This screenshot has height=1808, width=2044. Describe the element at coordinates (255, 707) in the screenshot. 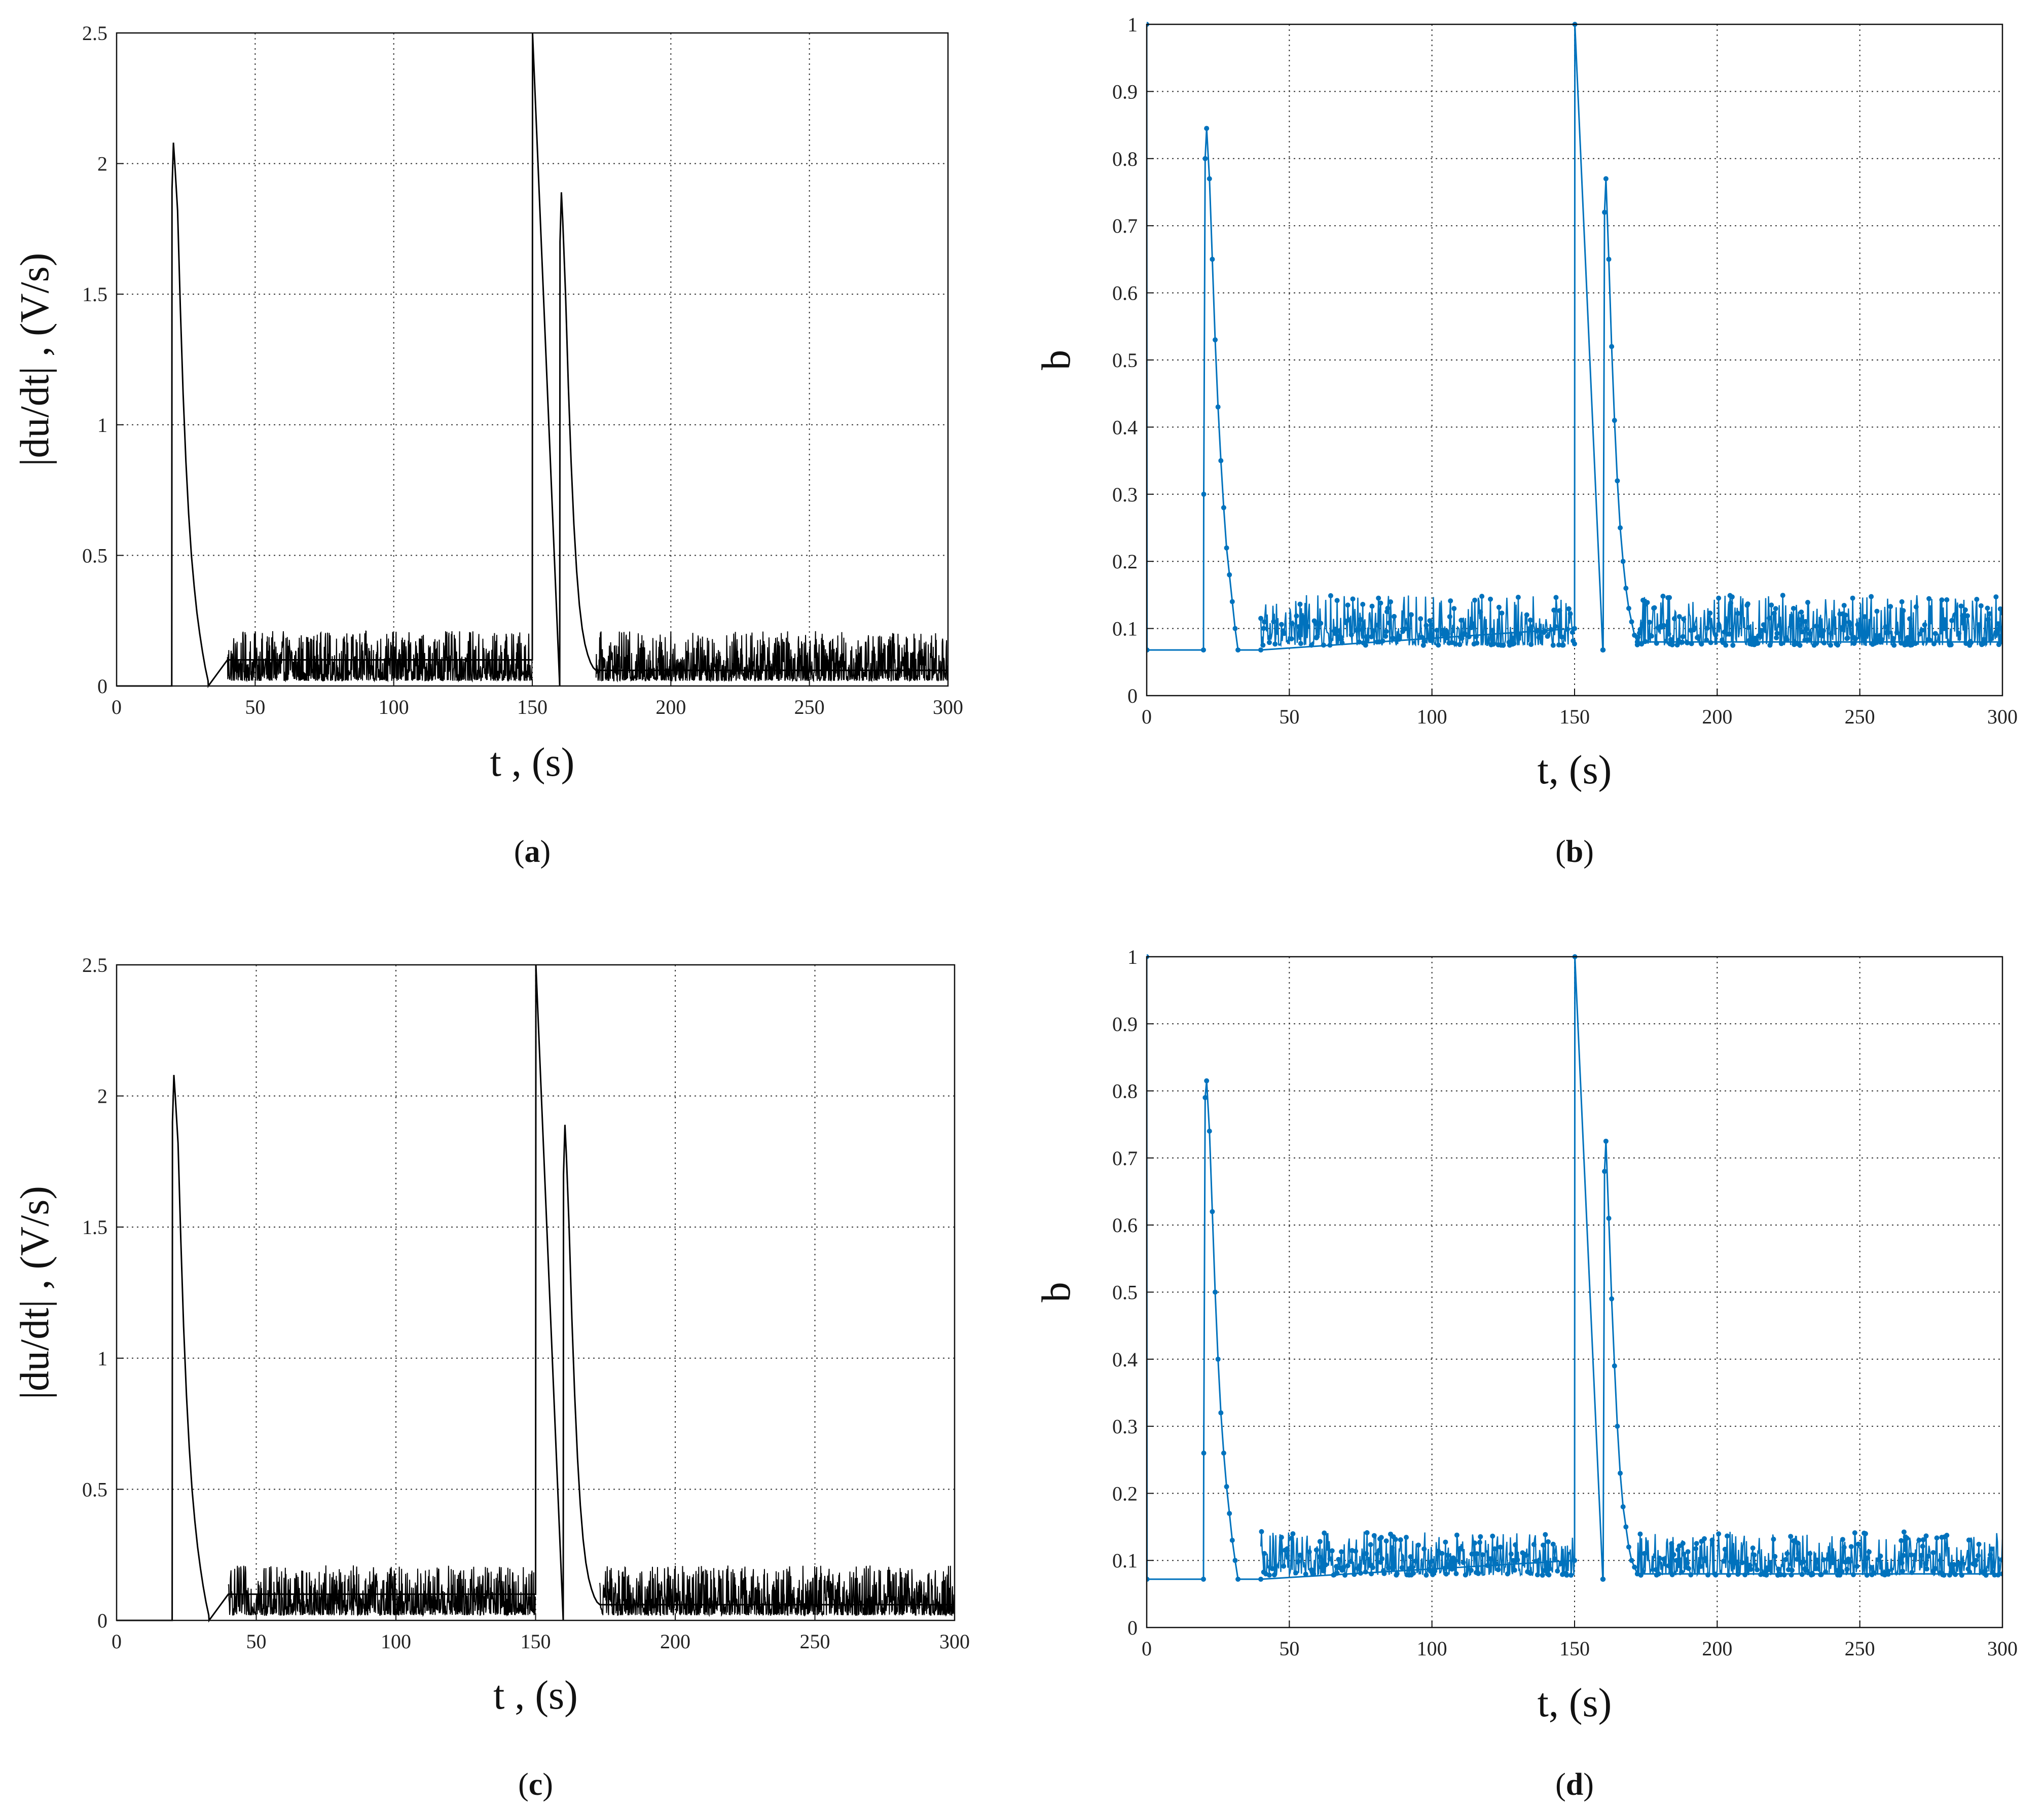

I see `x-tick-label: 50` at that location.